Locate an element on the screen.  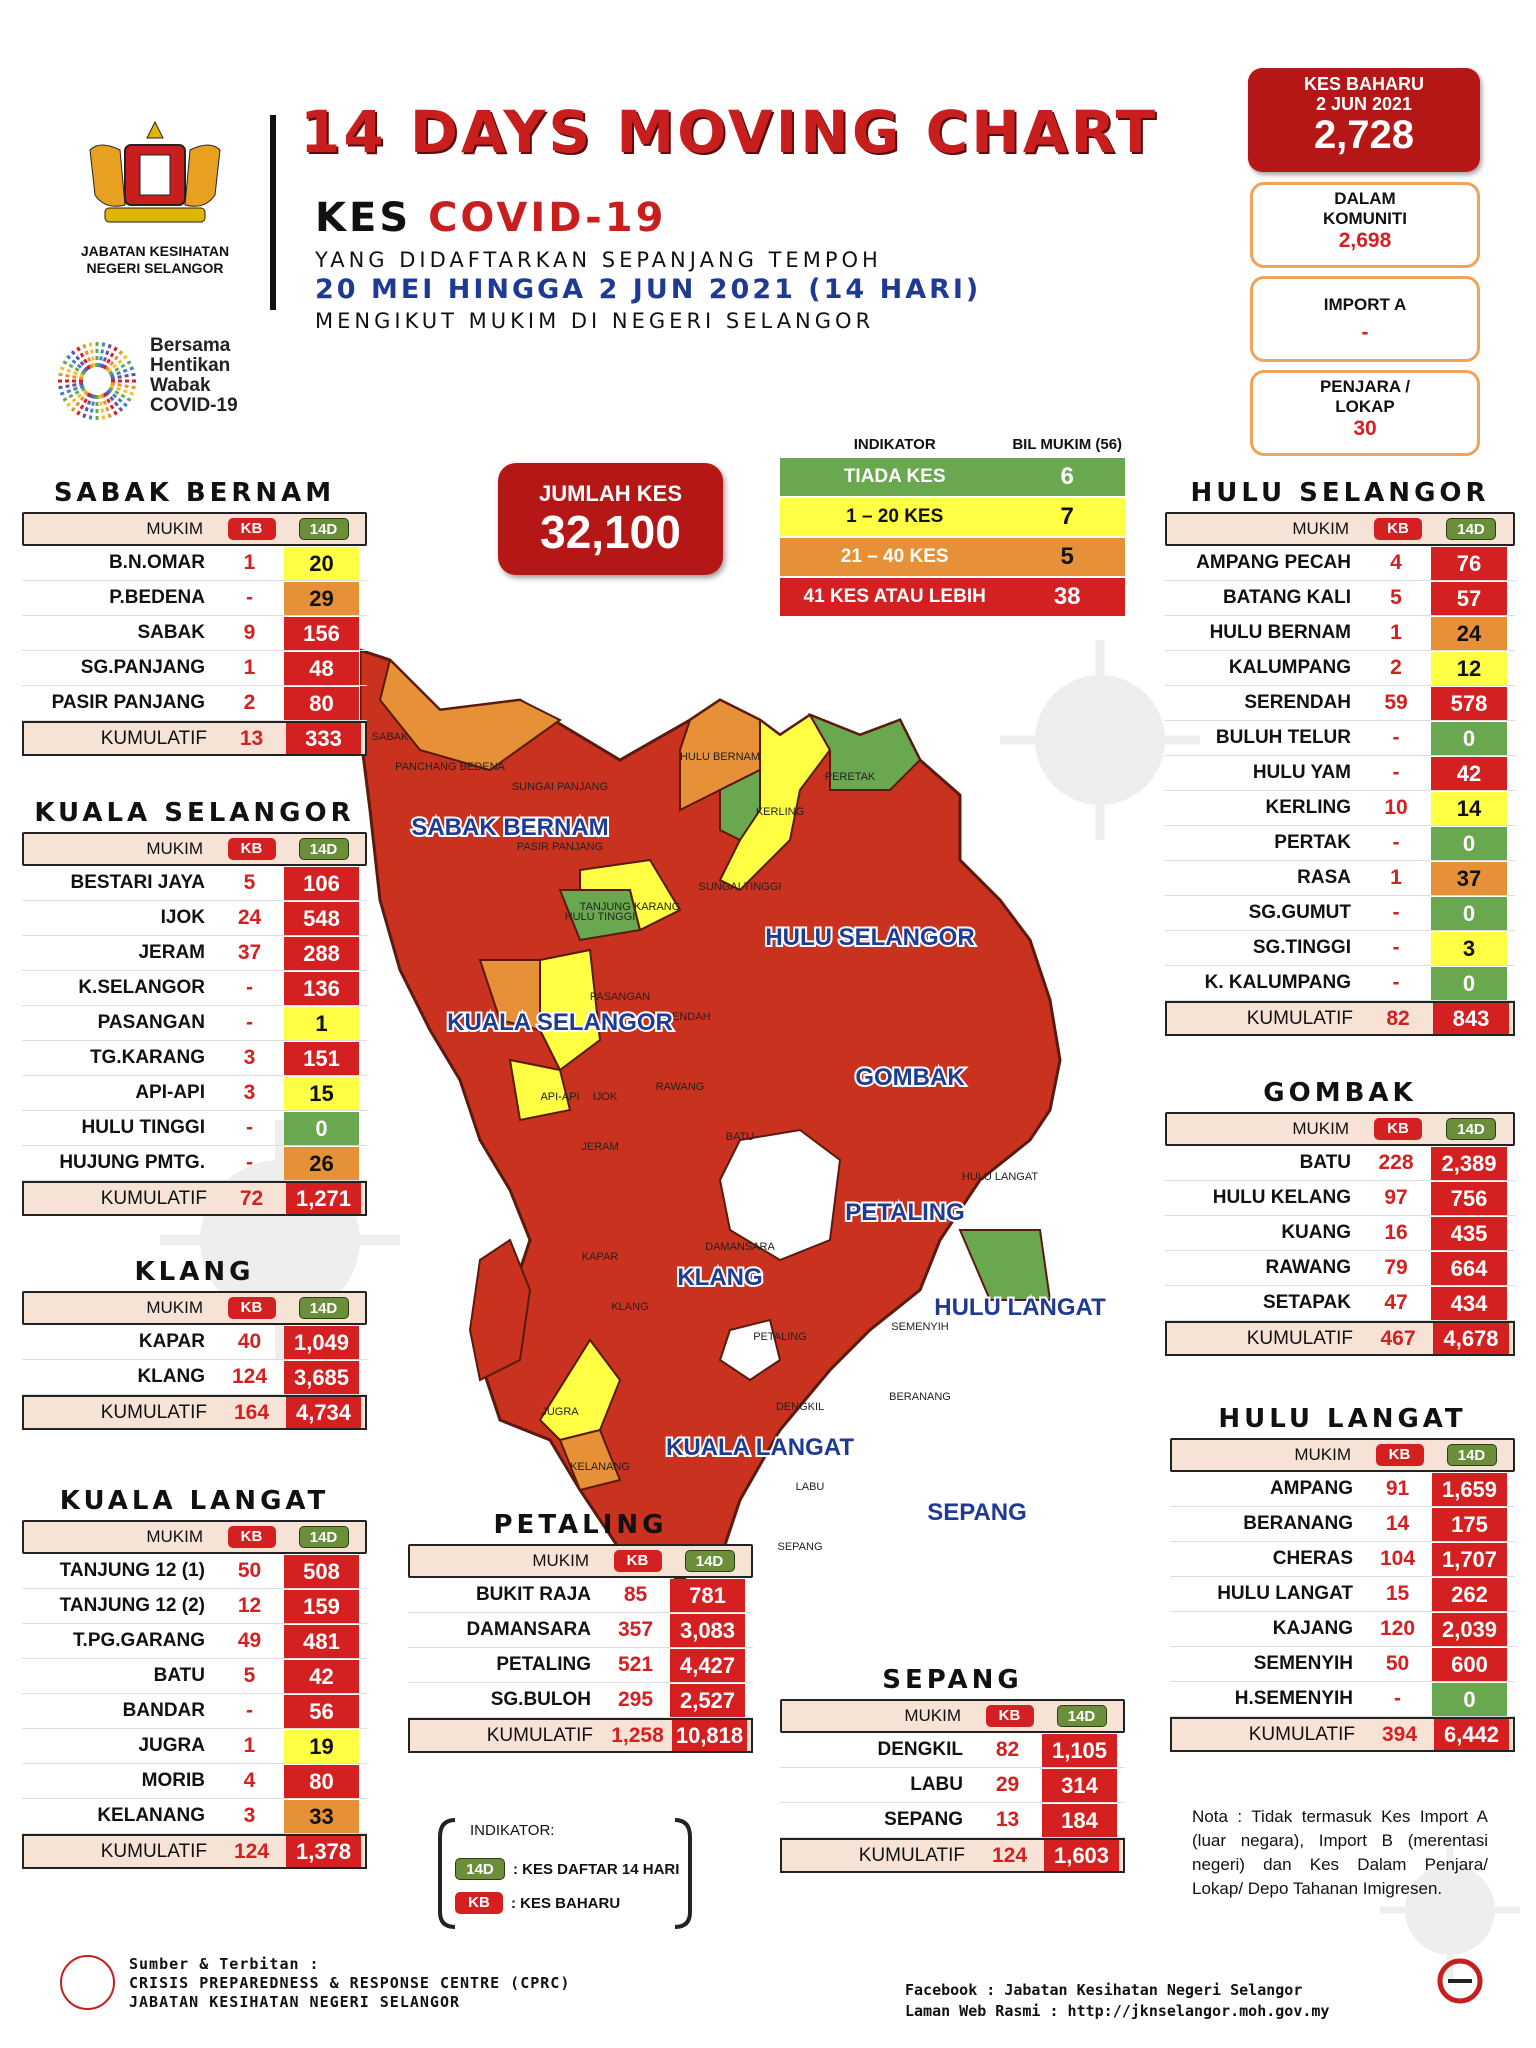
table-row: RASA 1 37 is located at coordinates (1340, 878).